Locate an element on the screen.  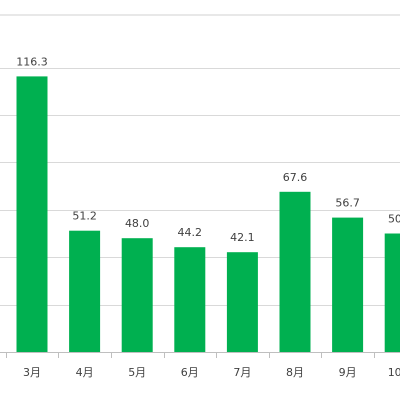
x-tick-label: 9月 is located at coordinates (348, 372).